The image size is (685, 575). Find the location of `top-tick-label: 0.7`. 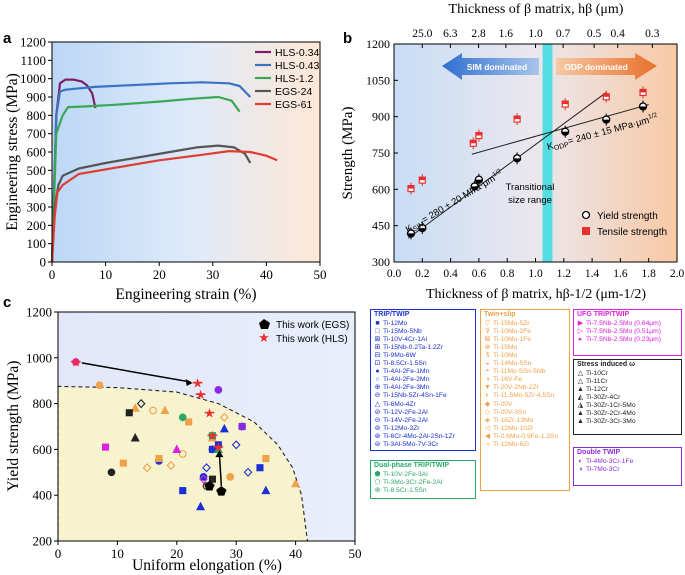

top-tick-label: 0.7 is located at coordinates (563, 34).